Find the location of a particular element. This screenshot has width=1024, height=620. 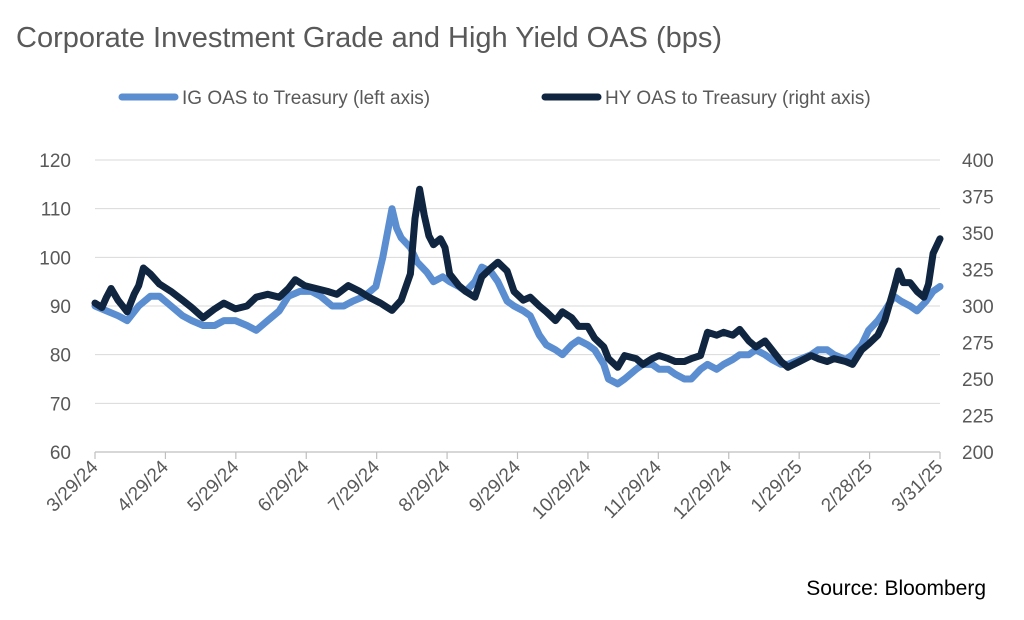

x-tick-label: 4/29/24 is located at coordinates (143, 486).